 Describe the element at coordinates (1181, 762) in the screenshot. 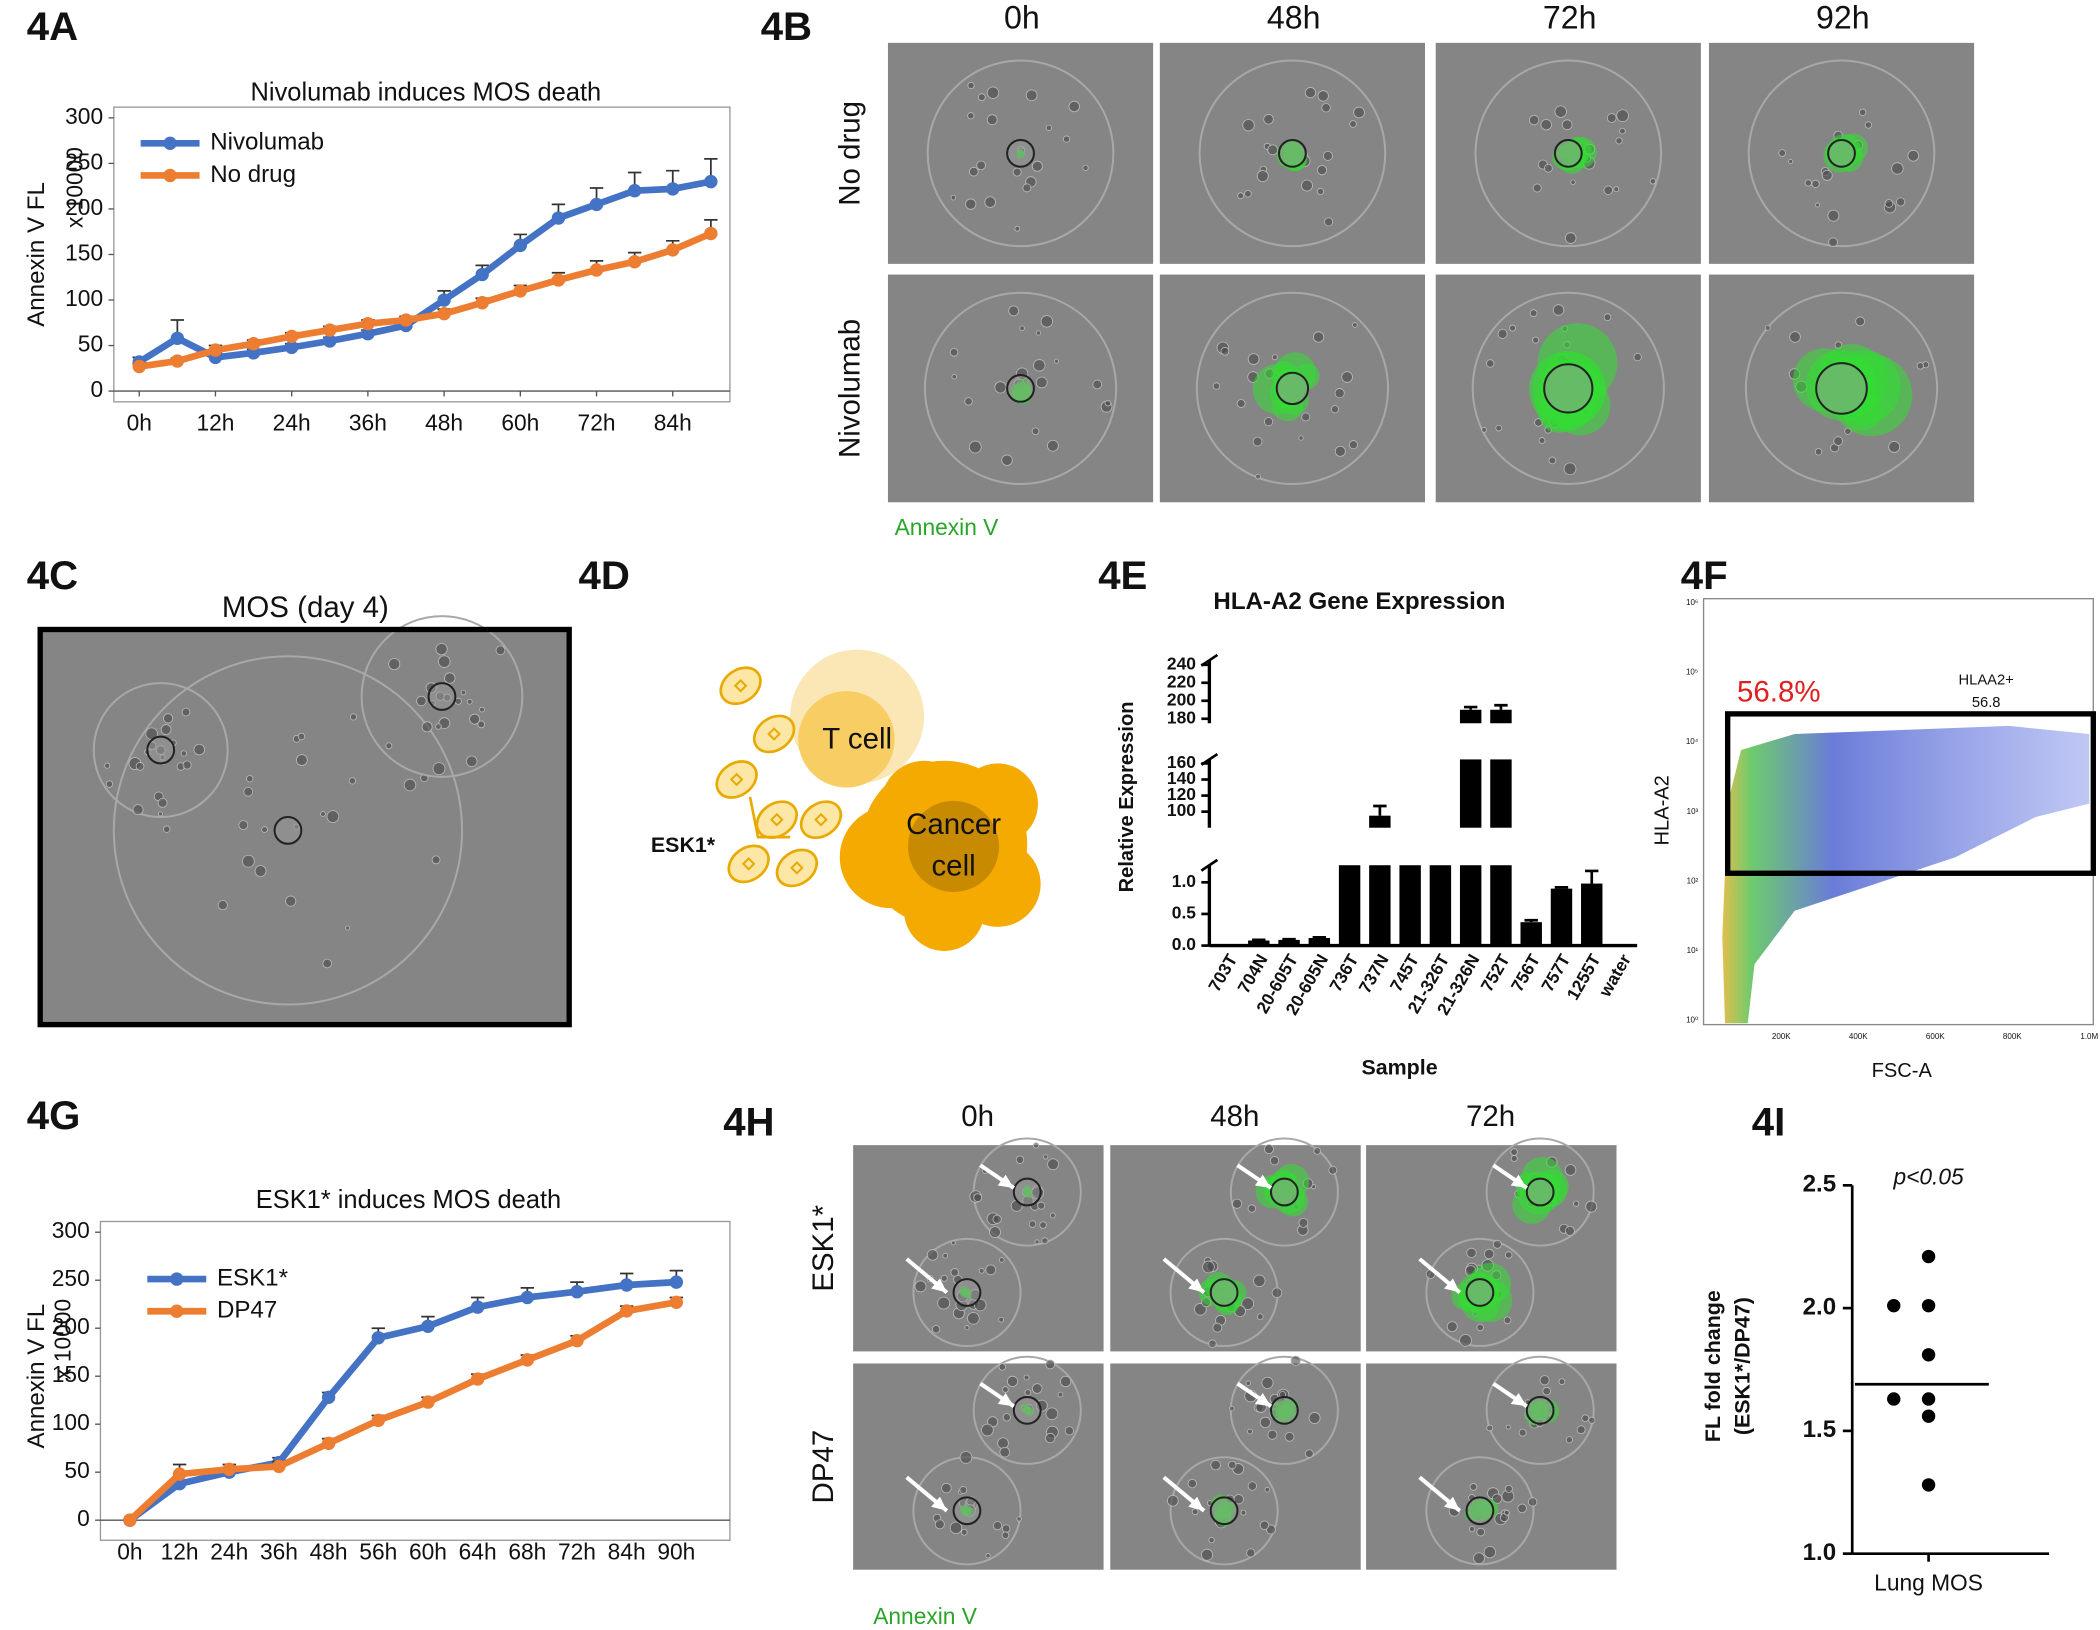

I see `y-tick-label: 160` at that location.